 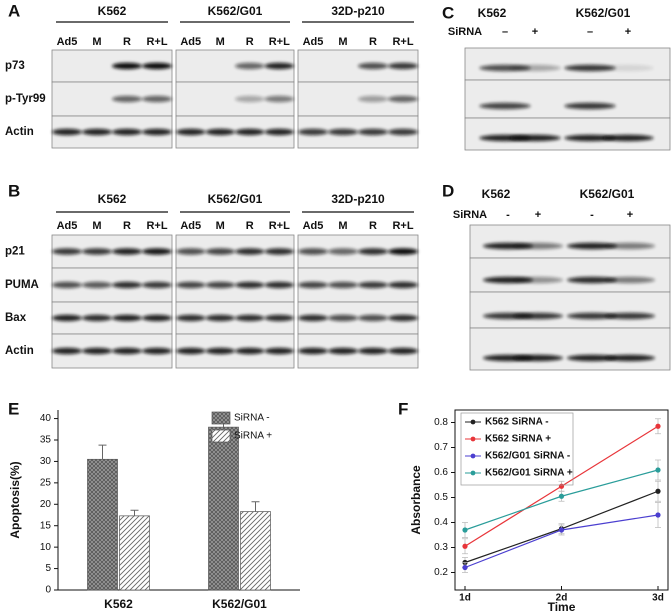 What do you see at coordinates (46, 525) in the screenshot?
I see `y-tick-label: 15` at bounding box center [46, 525].